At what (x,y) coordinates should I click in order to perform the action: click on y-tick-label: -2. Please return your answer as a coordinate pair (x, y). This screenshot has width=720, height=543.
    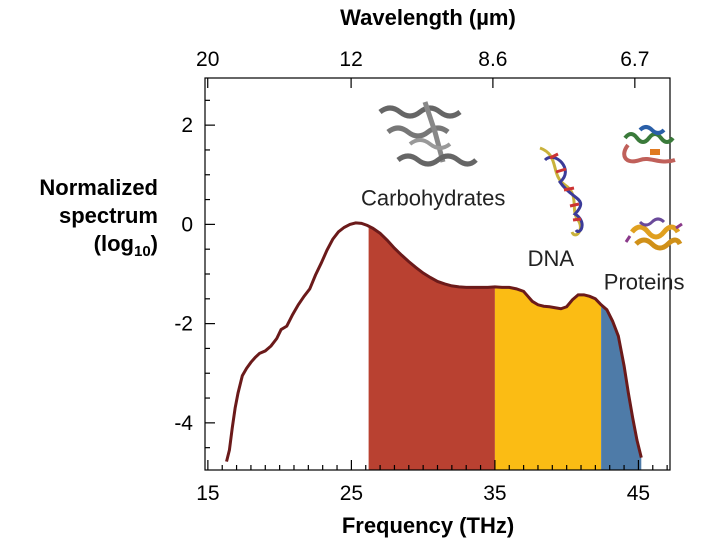
    Looking at the image, I should click on (183, 324).